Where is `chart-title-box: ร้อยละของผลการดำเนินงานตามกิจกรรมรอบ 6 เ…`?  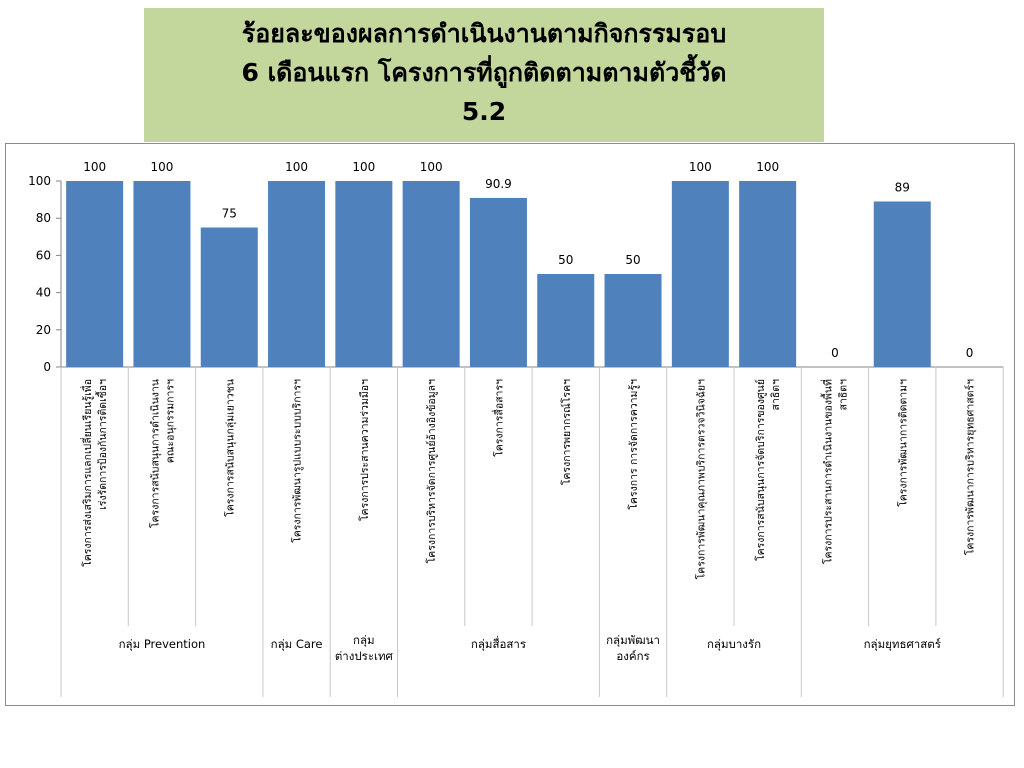
chart-title-box: ร้อยละของผลการดำเนินงานตามกิจกรรมรอบ 6 เ… is located at coordinates (484, 75).